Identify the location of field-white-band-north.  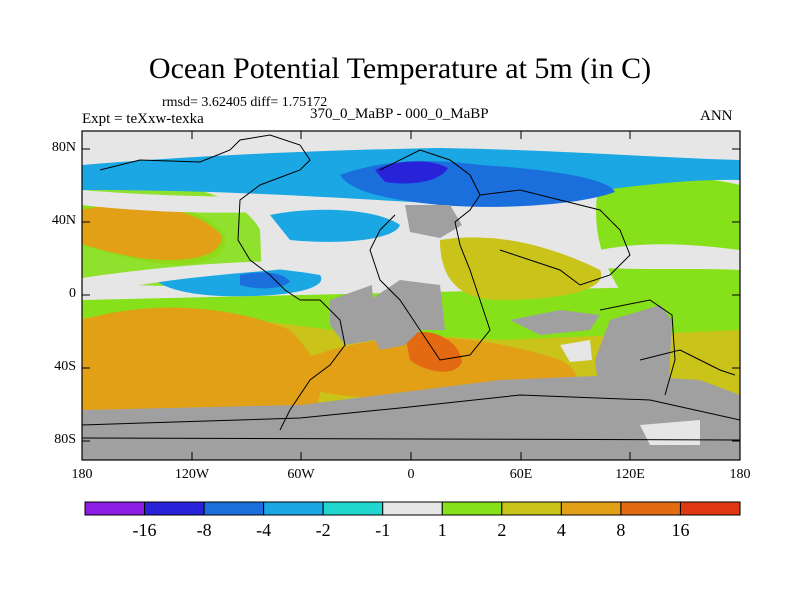
(221, 201).